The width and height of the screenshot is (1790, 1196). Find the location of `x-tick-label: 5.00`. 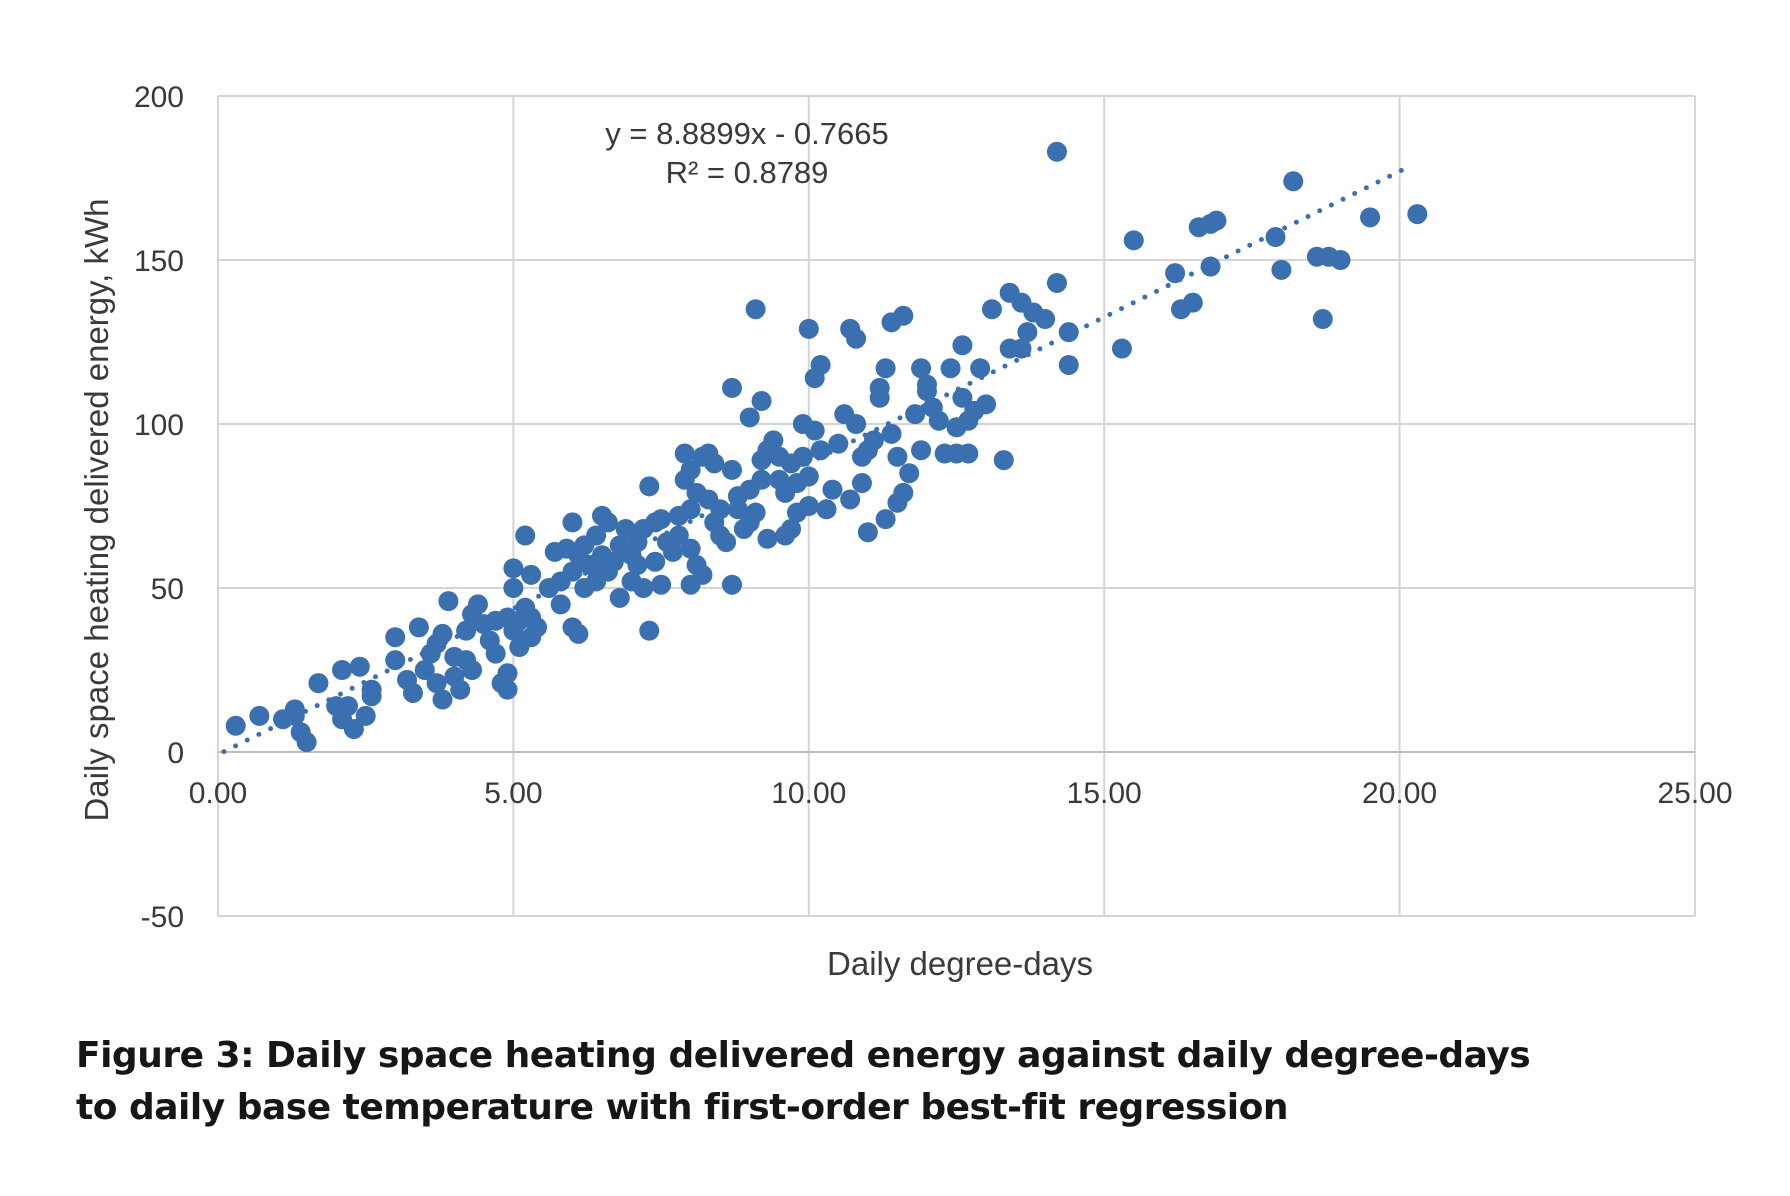

x-tick-label: 5.00 is located at coordinates (513, 793).